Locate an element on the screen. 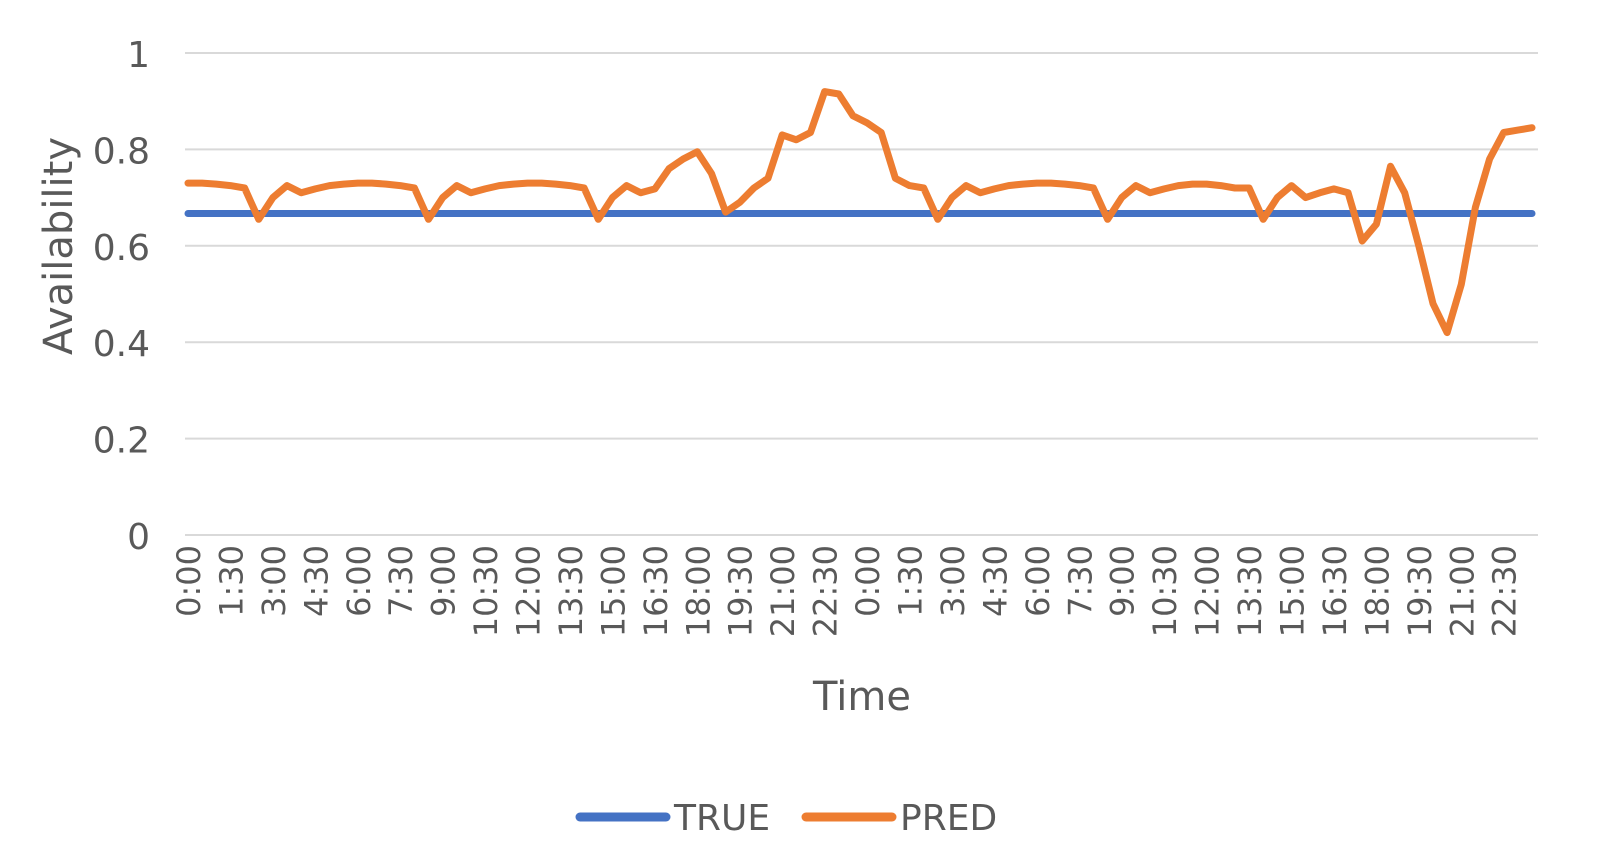 The width and height of the screenshot is (1598, 865). y-tick-label: 0 is located at coordinates (138, 537).